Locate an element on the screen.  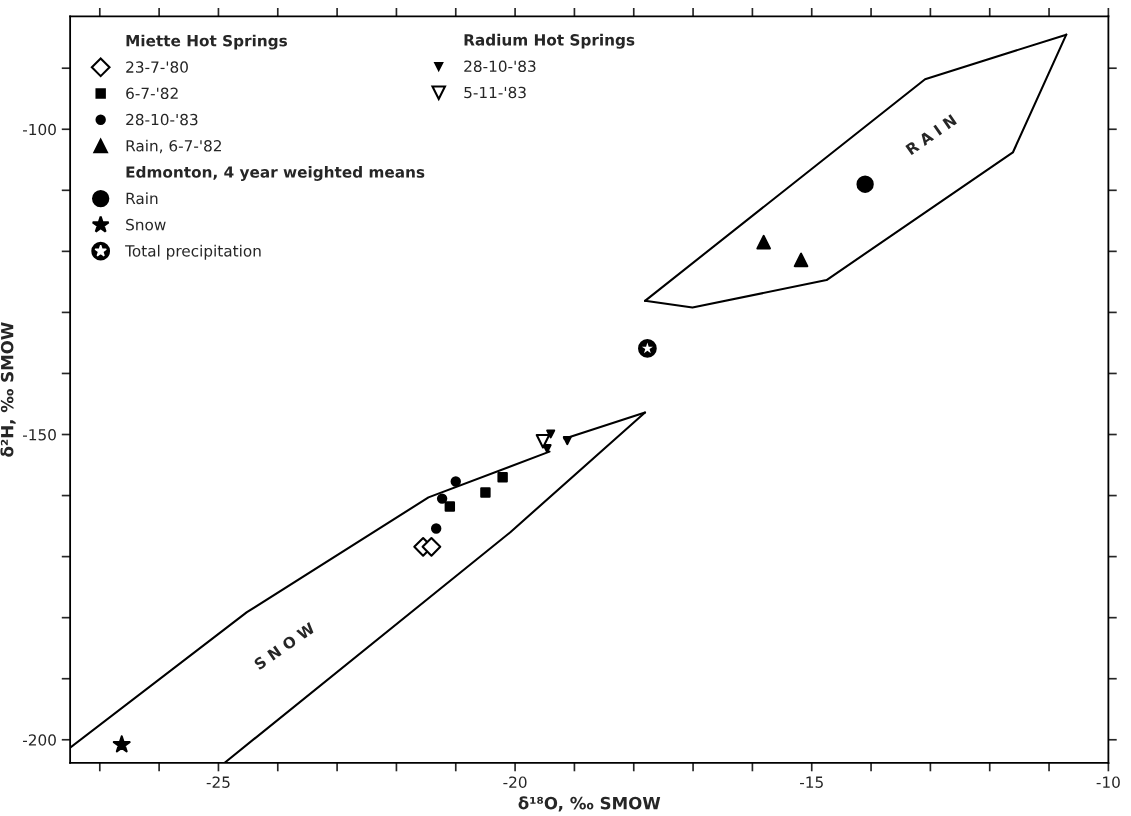
x-tick-label: -20 is located at coordinates (515, 782).